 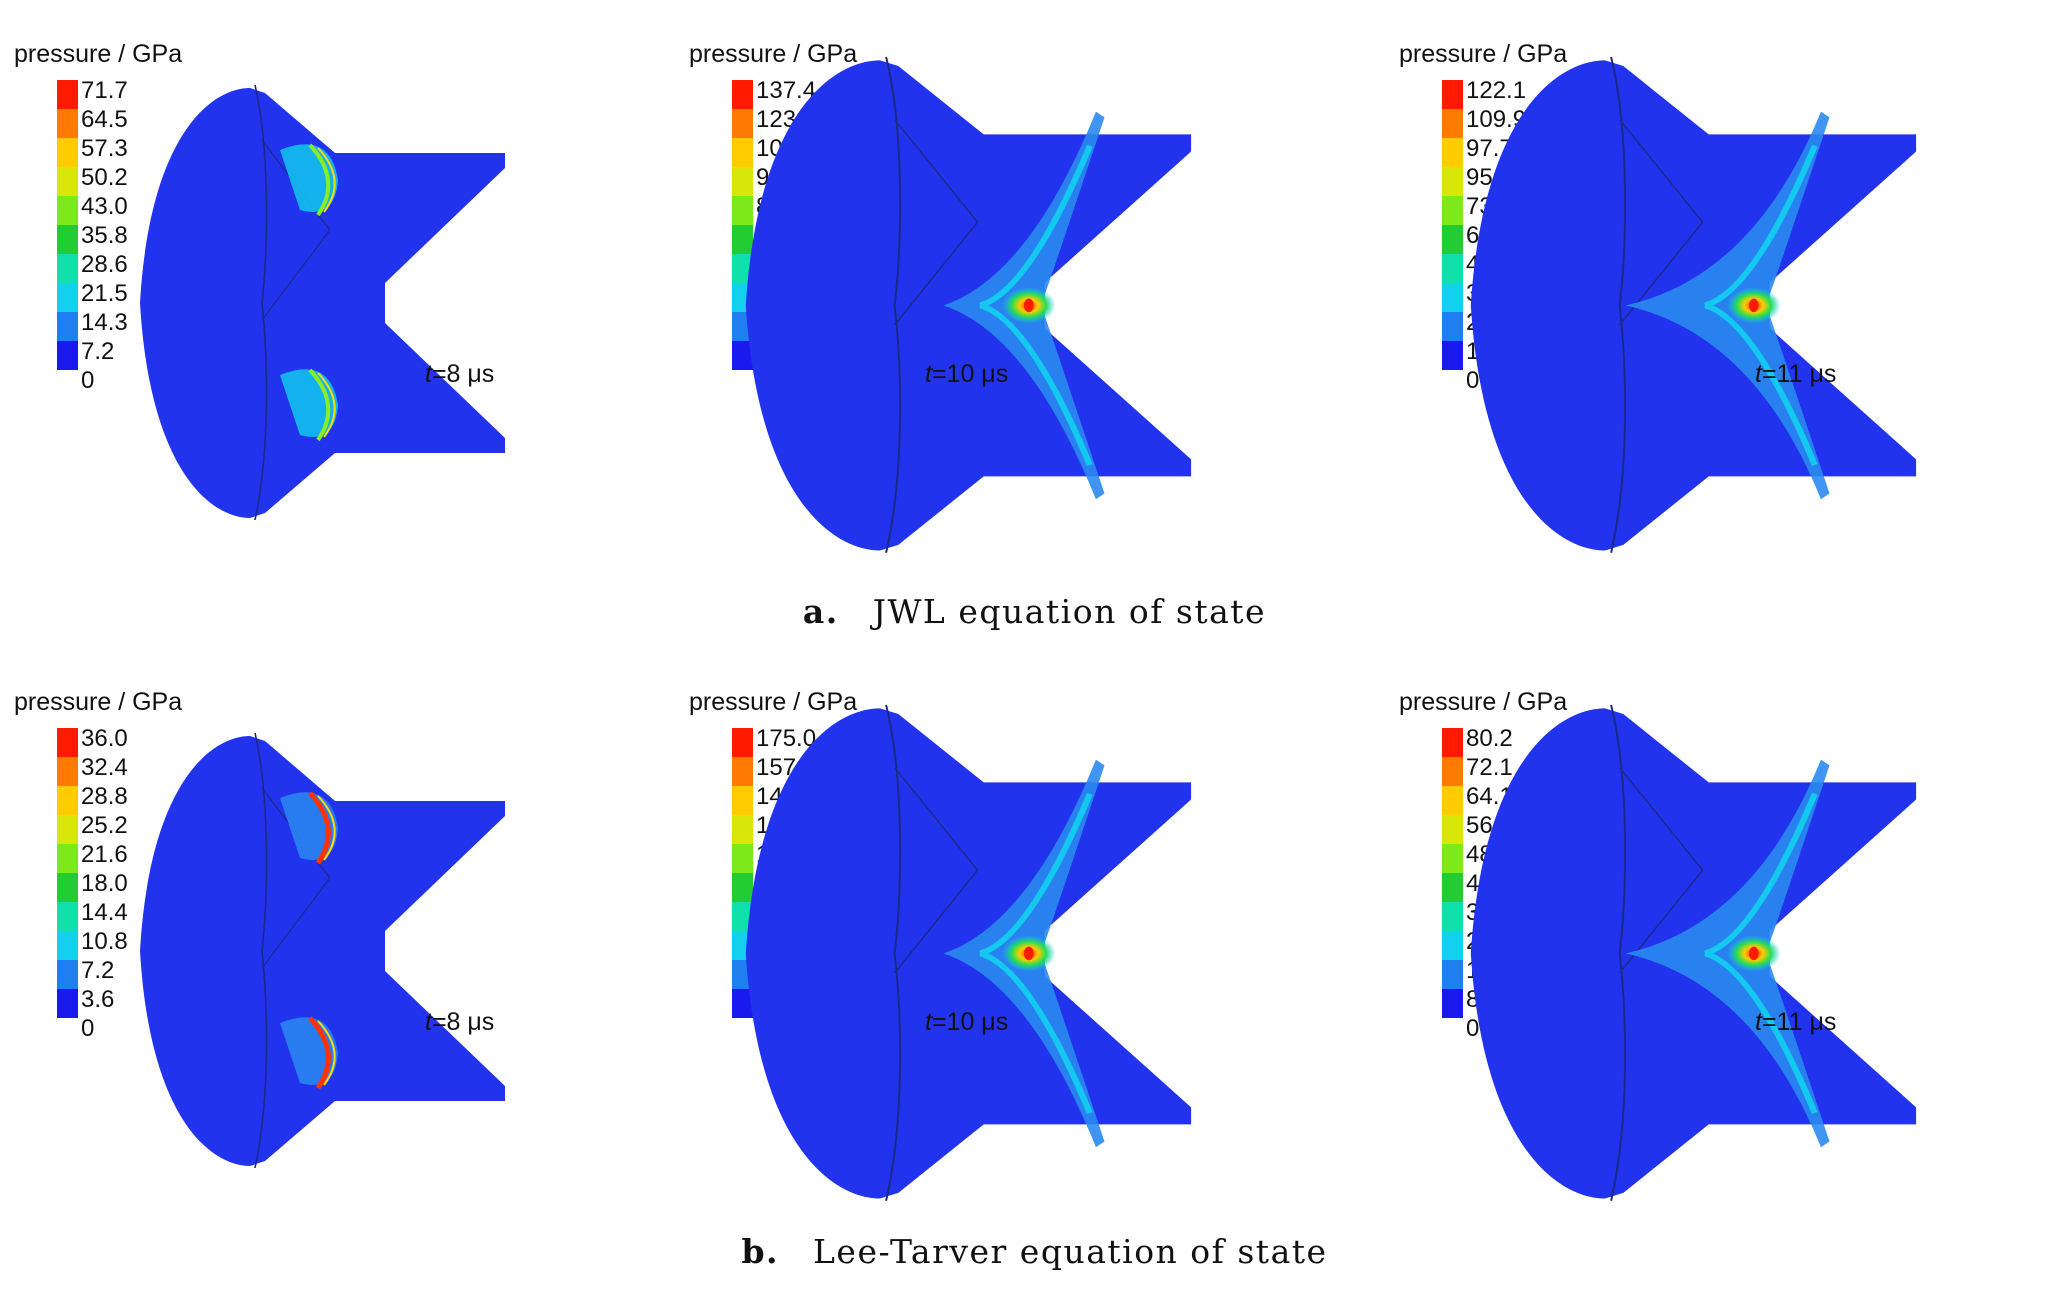 I want to click on legend-level-label: 28.8, so click(x=104, y=796).